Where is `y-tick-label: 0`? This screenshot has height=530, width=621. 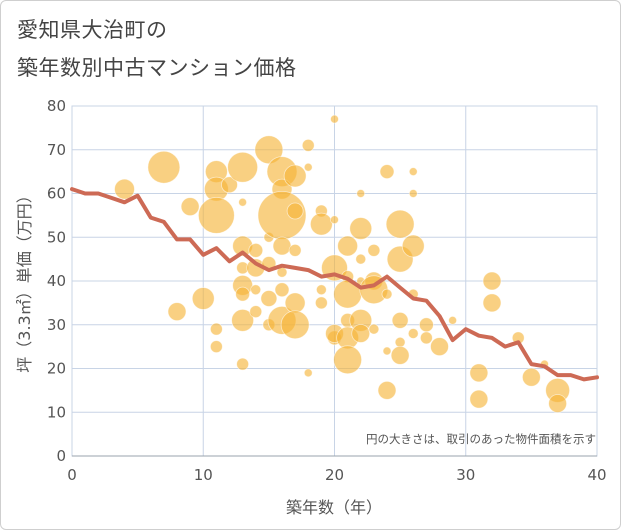 y-tick-label: 0 is located at coordinates (61, 456).